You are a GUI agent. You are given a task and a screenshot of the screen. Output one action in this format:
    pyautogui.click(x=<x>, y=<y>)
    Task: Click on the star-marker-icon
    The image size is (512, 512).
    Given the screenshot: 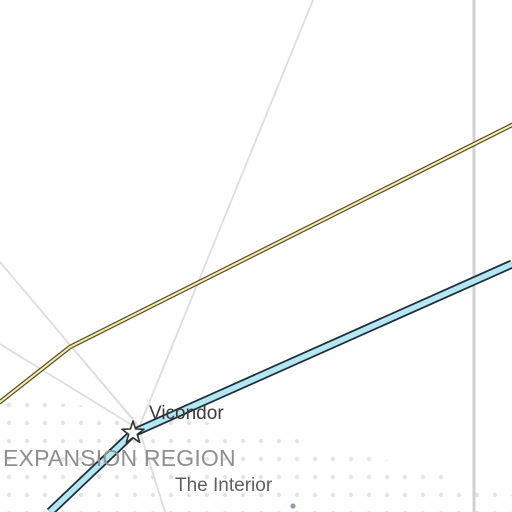 What is the action you would take?
    pyautogui.click(x=133, y=432)
    